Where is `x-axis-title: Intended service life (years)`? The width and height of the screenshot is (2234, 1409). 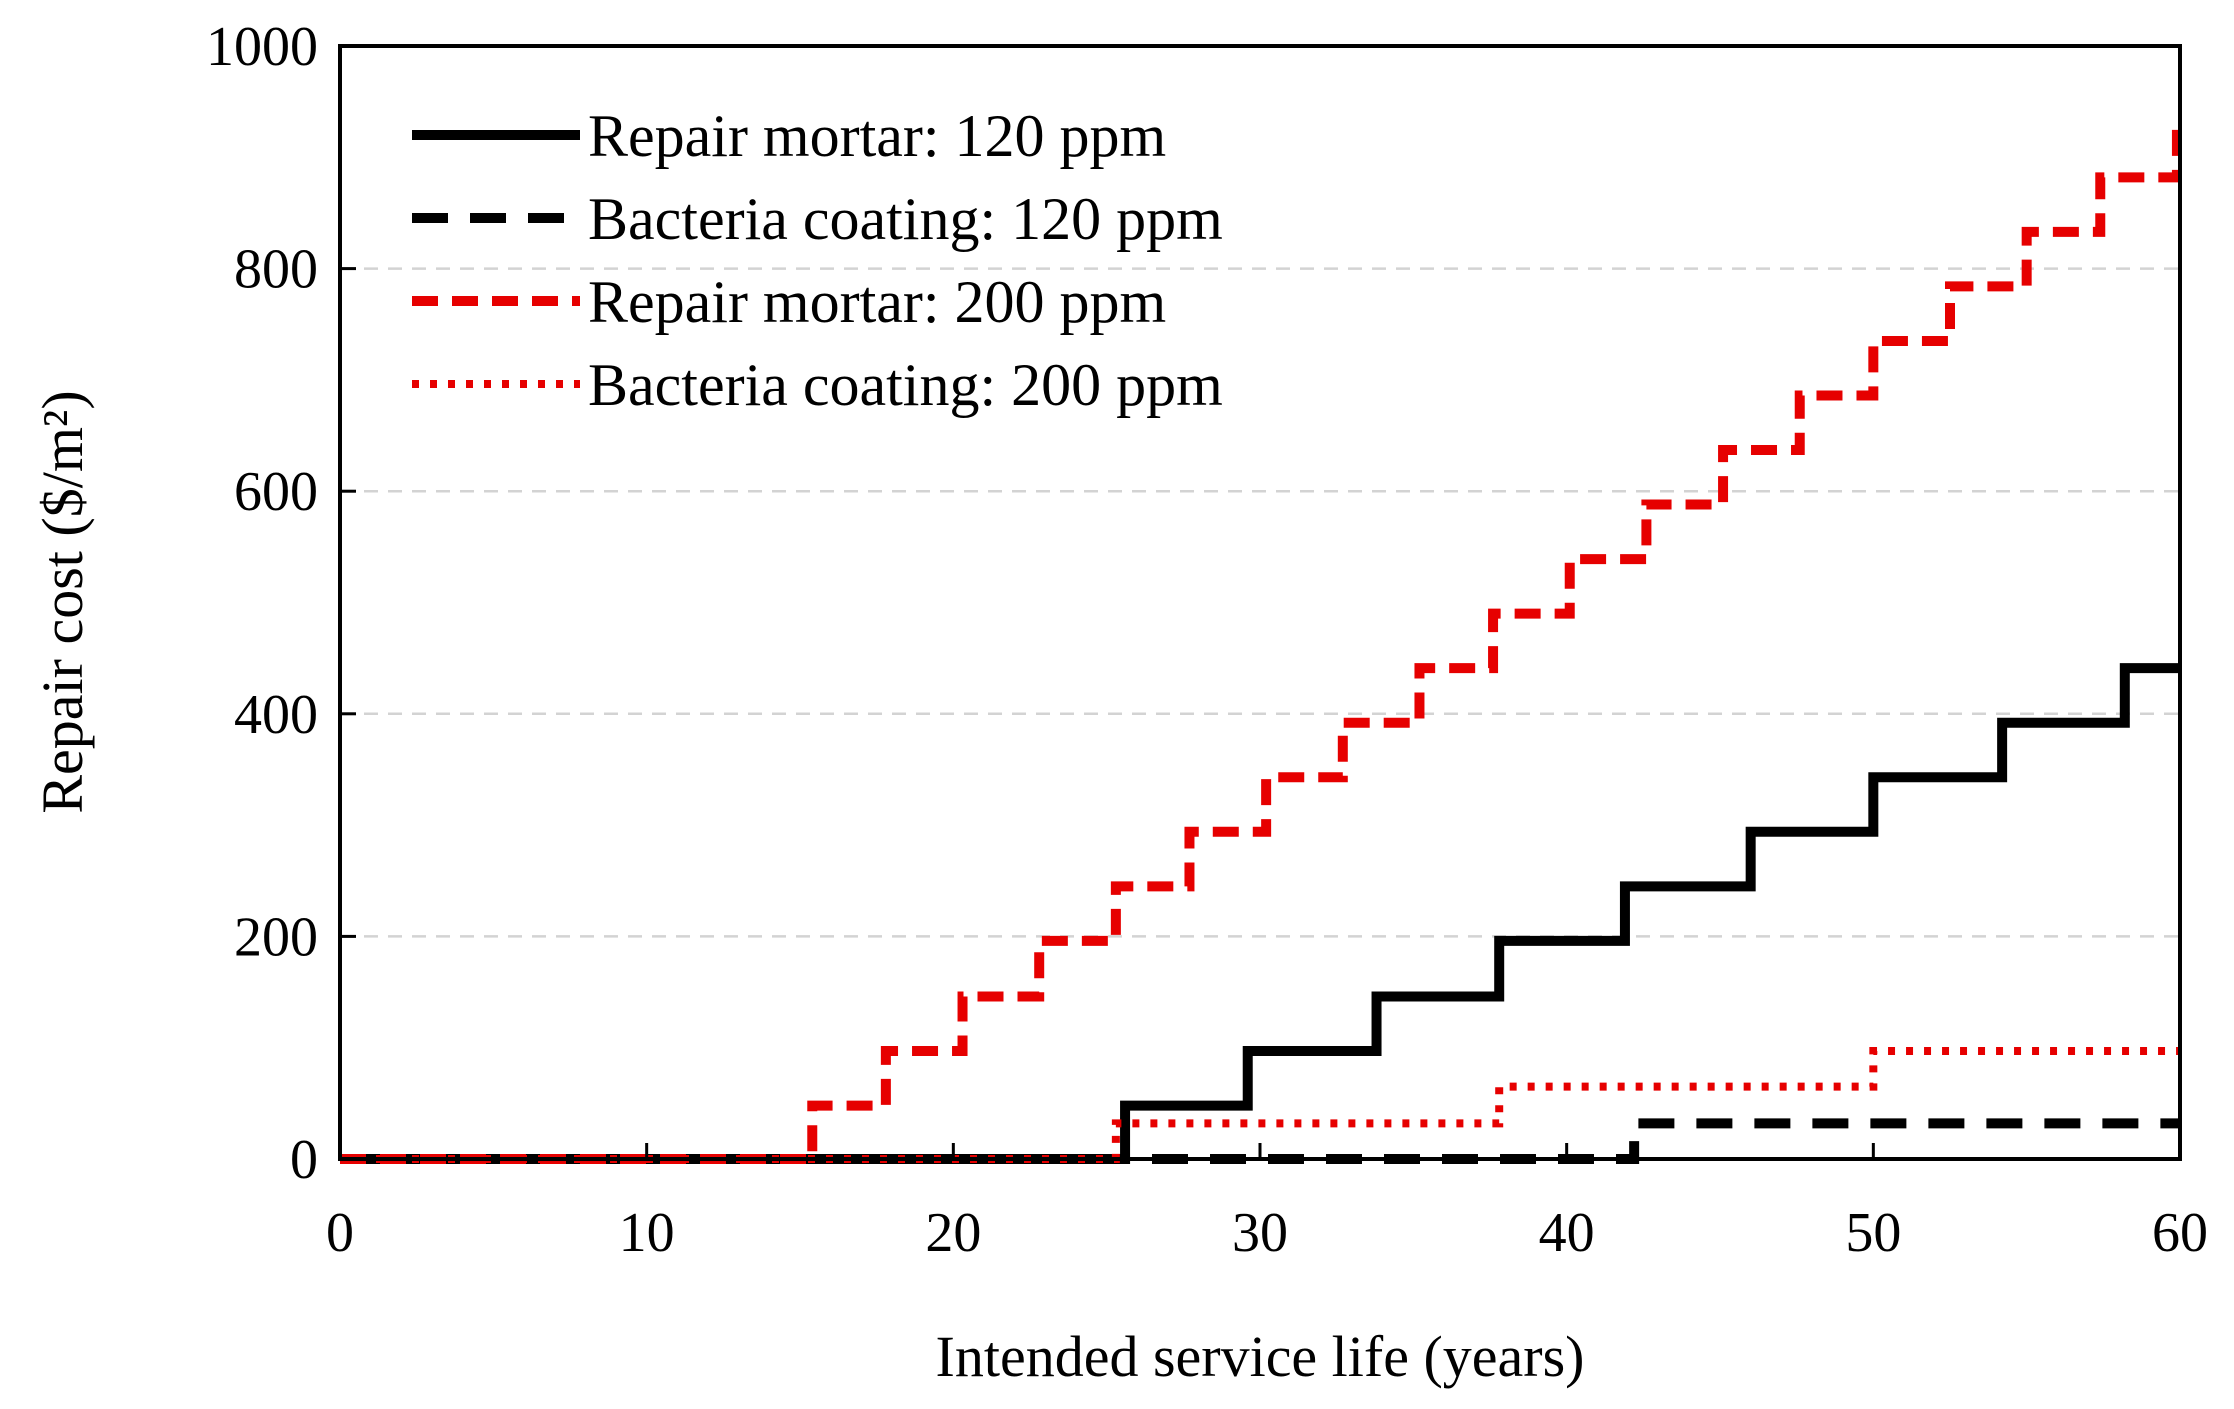
x-axis-title: Intended service life (years) is located at coordinates (1260, 1356).